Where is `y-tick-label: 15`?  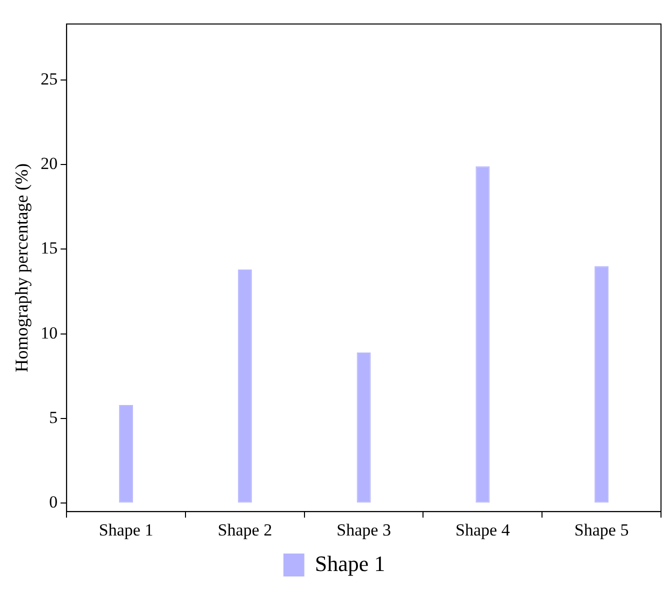
y-tick-label: 15 is located at coordinates (49, 248).